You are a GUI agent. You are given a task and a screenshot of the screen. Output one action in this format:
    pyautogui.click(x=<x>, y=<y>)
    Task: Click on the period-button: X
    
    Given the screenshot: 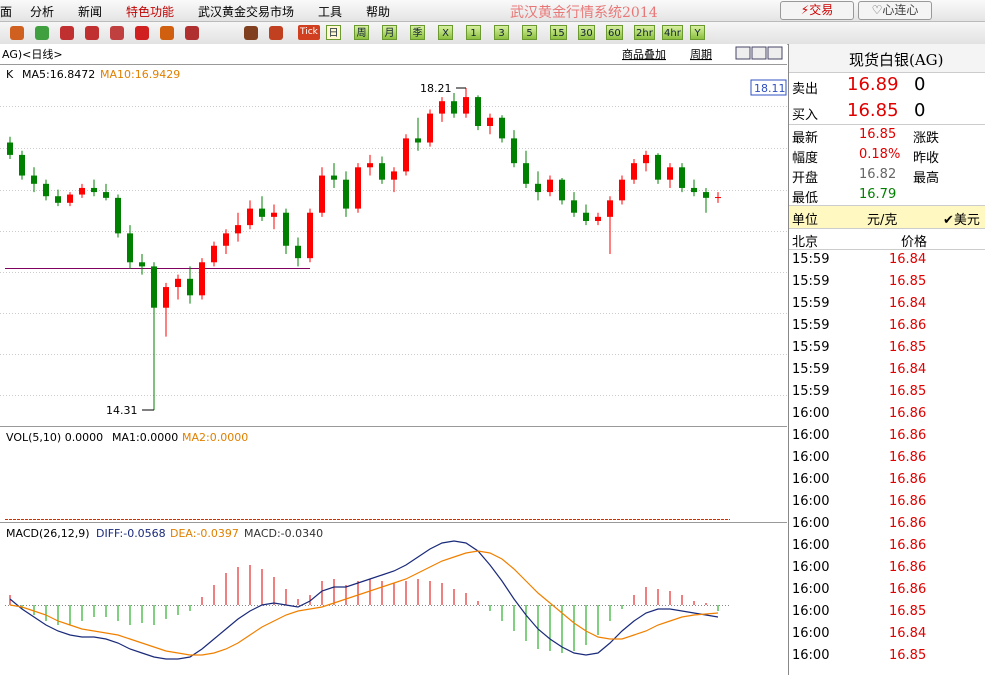 What is the action you would take?
    pyautogui.click(x=445, y=32)
    